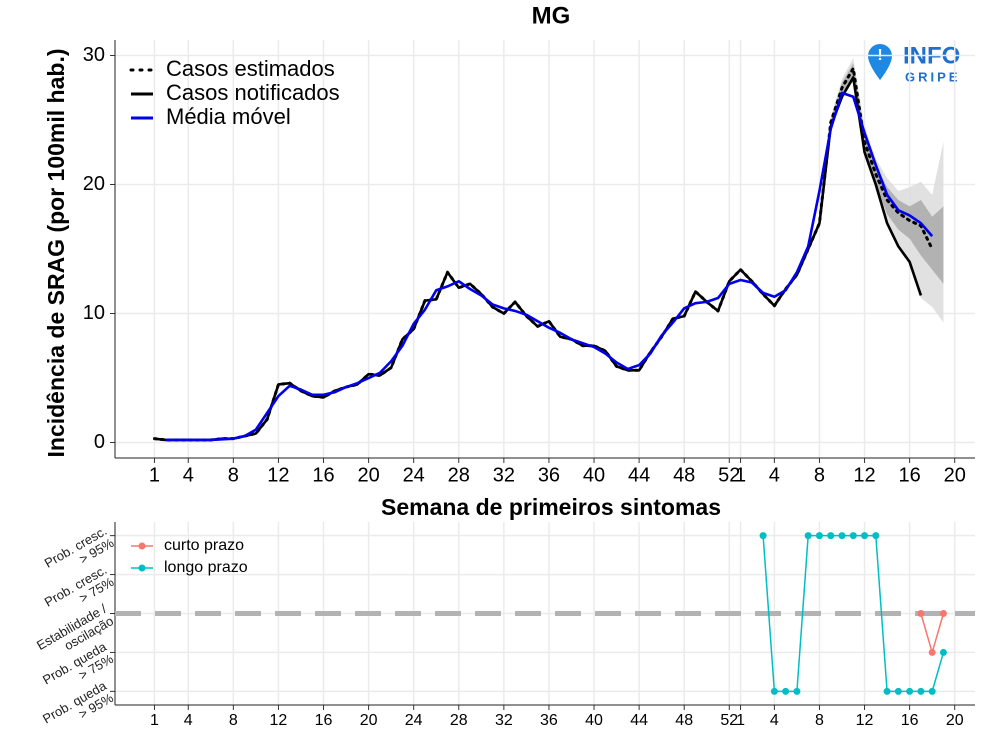  Describe the element at coordinates (880, 62) in the screenshot. I see `logo-pin` at that location.